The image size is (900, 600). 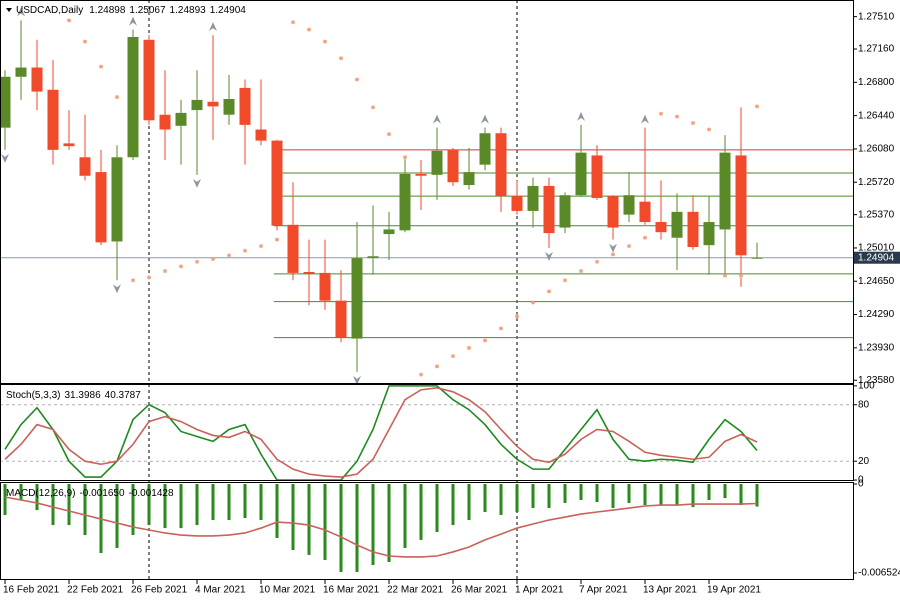 I want to click on y-tick-label: 1.26080, so click(x=876, y=149).